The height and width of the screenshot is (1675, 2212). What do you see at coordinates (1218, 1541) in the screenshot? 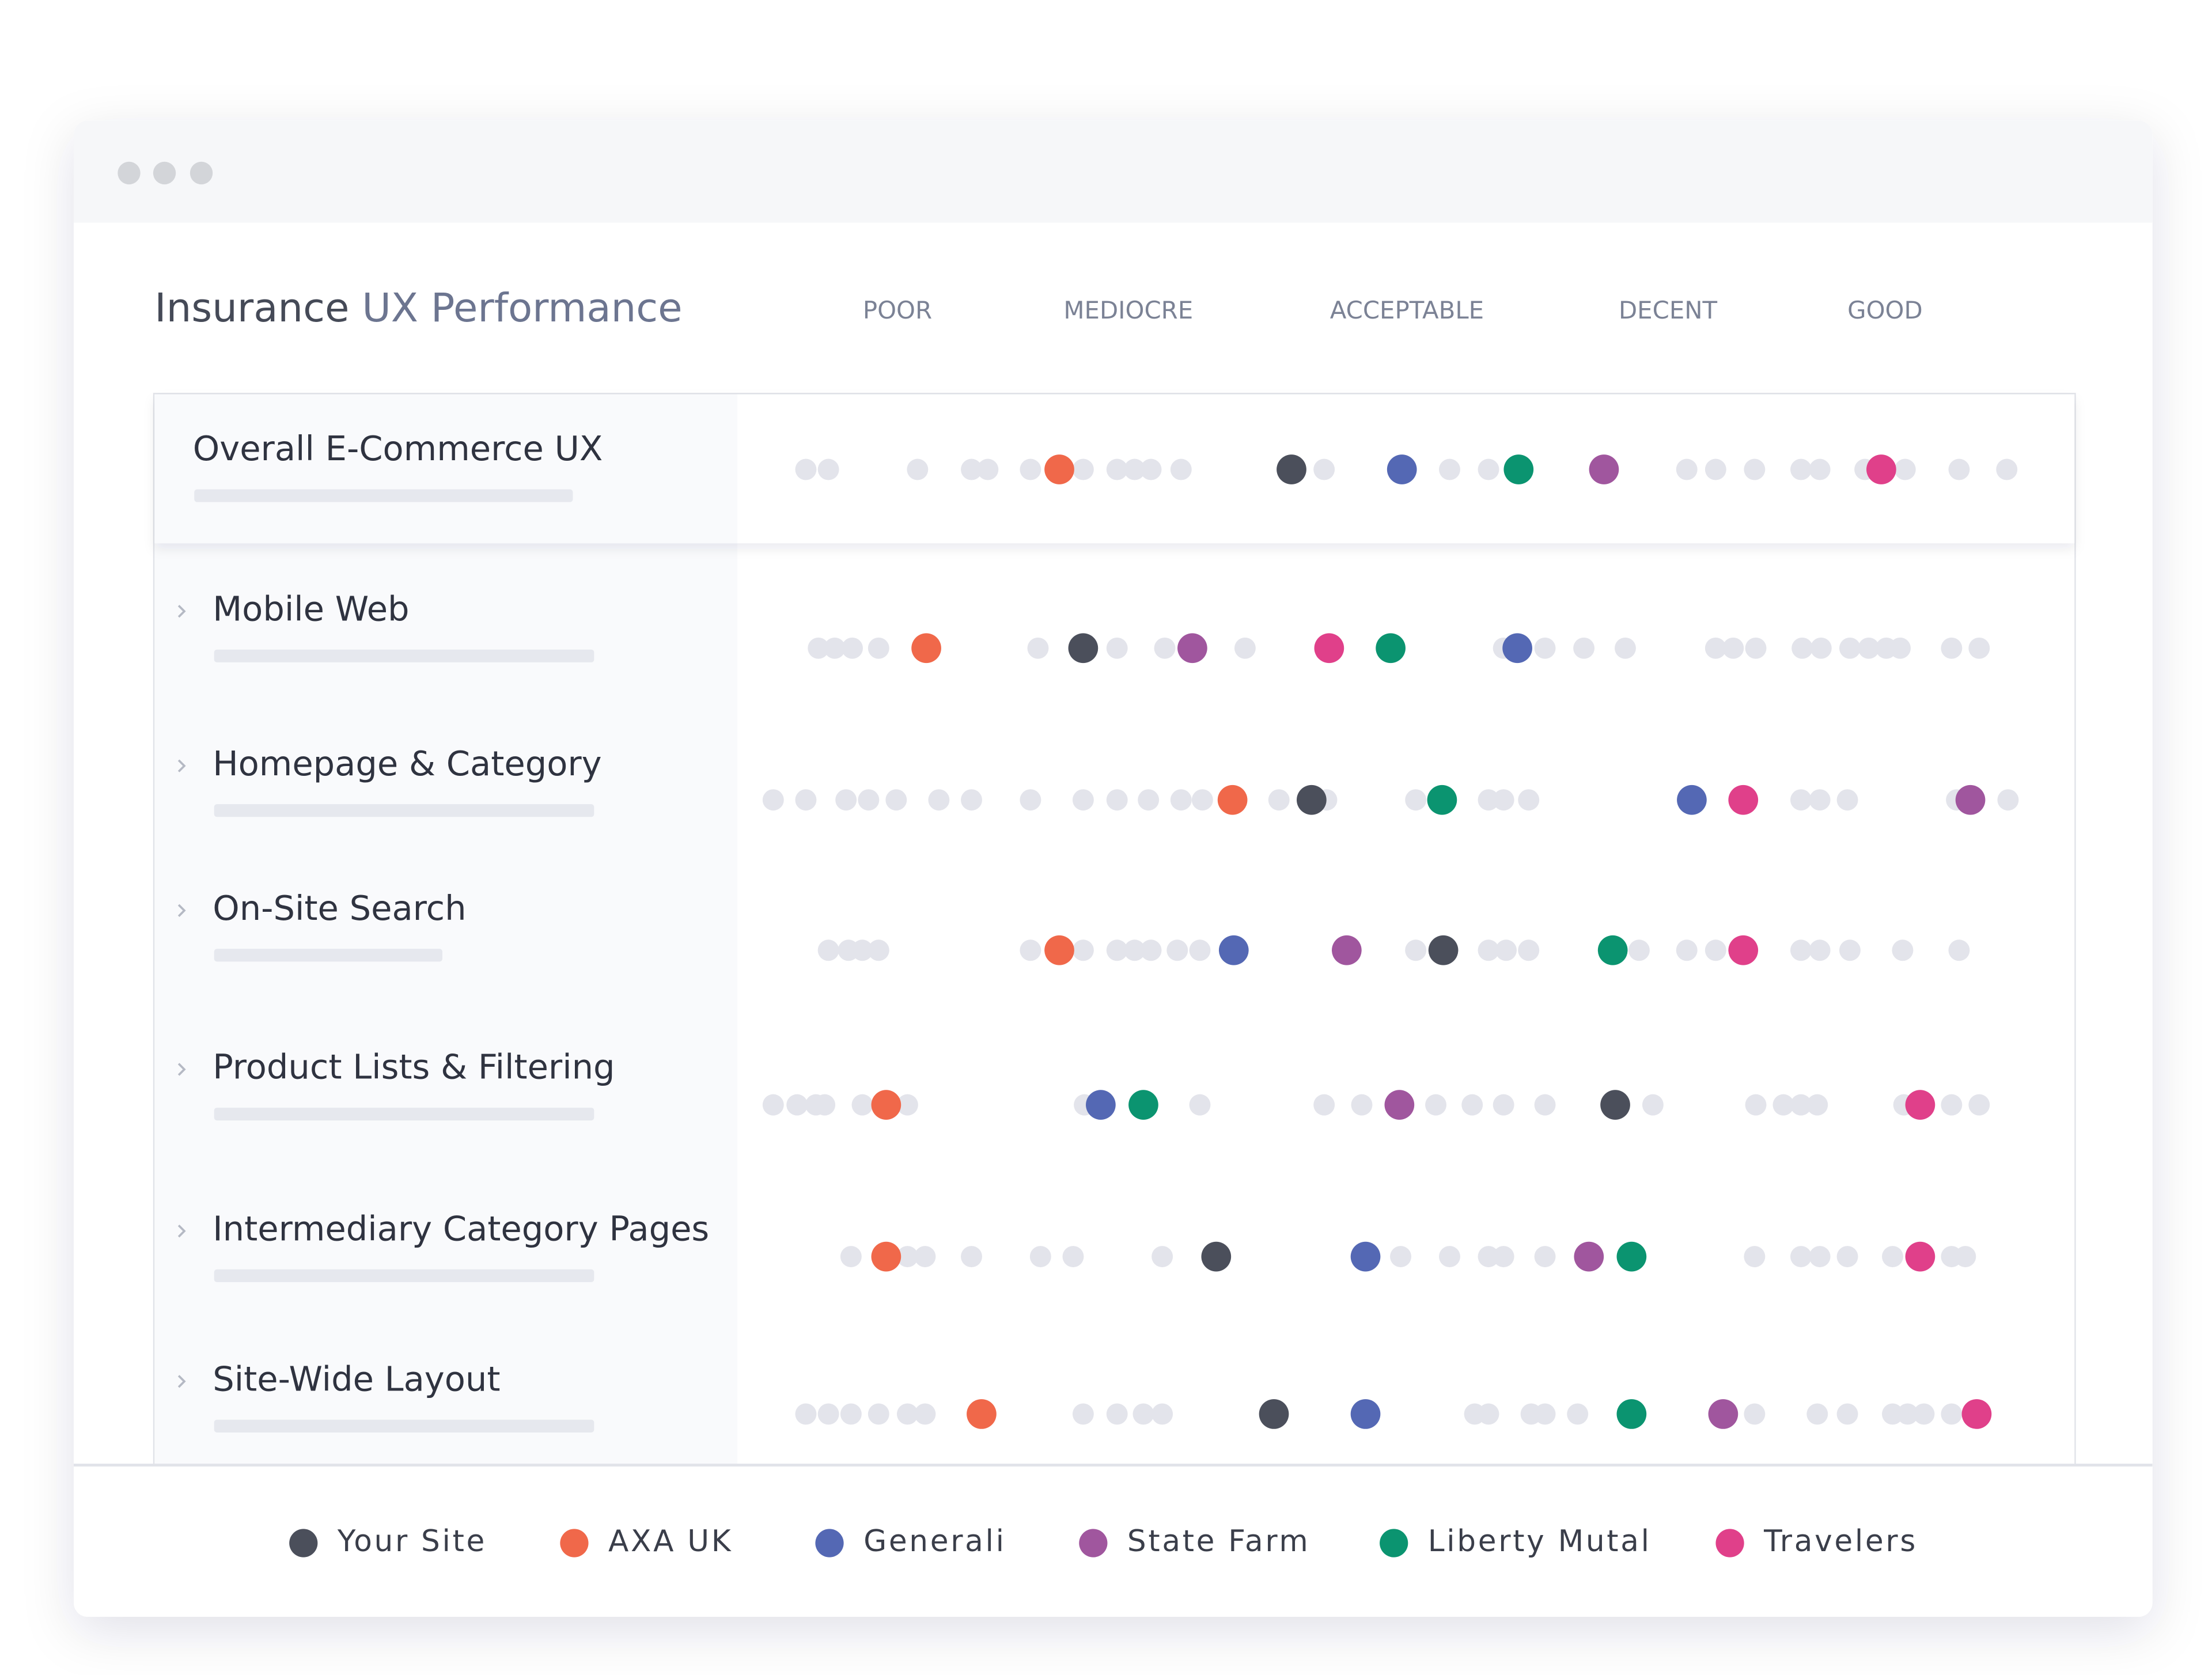
I see `legend-label: State Farm` at bounding box center [1218, 1541].